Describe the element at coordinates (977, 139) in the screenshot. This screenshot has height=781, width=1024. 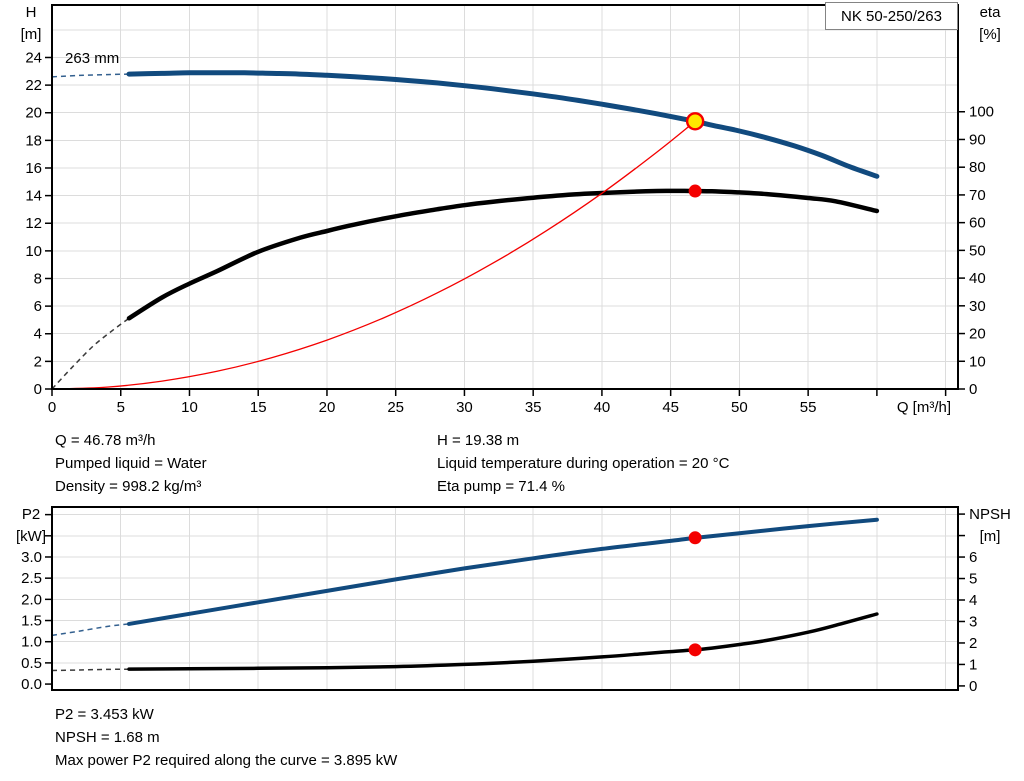
I see `right-tick-label: 90` at that location.